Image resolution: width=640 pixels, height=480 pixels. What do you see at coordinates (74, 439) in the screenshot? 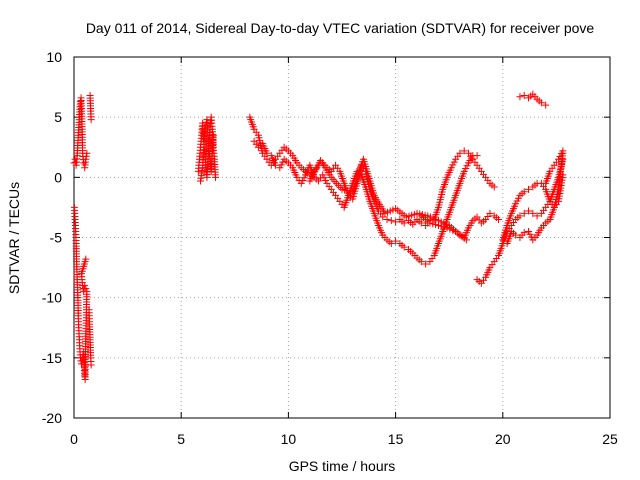
I see `x-tick-label: 0` at bounding box center [74, 439].